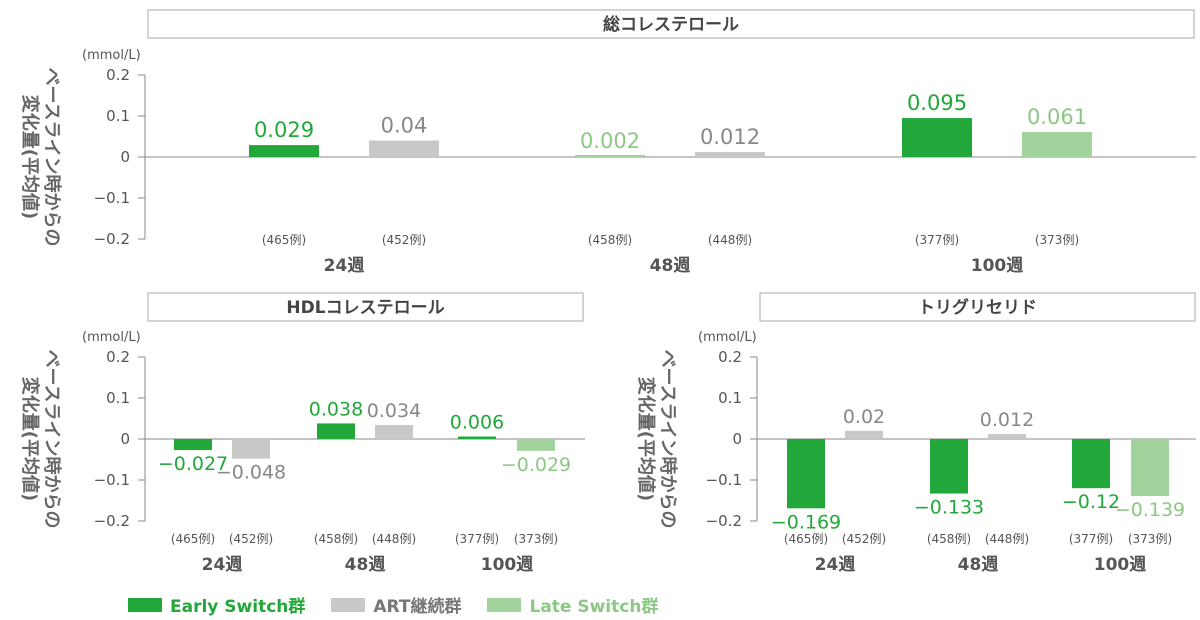 This screenshot has width=1200, height=620. What do you see at coordinates (336, 409) in the screenshot?
I see `data-label: 0.038` at bounding box center [336, 409].